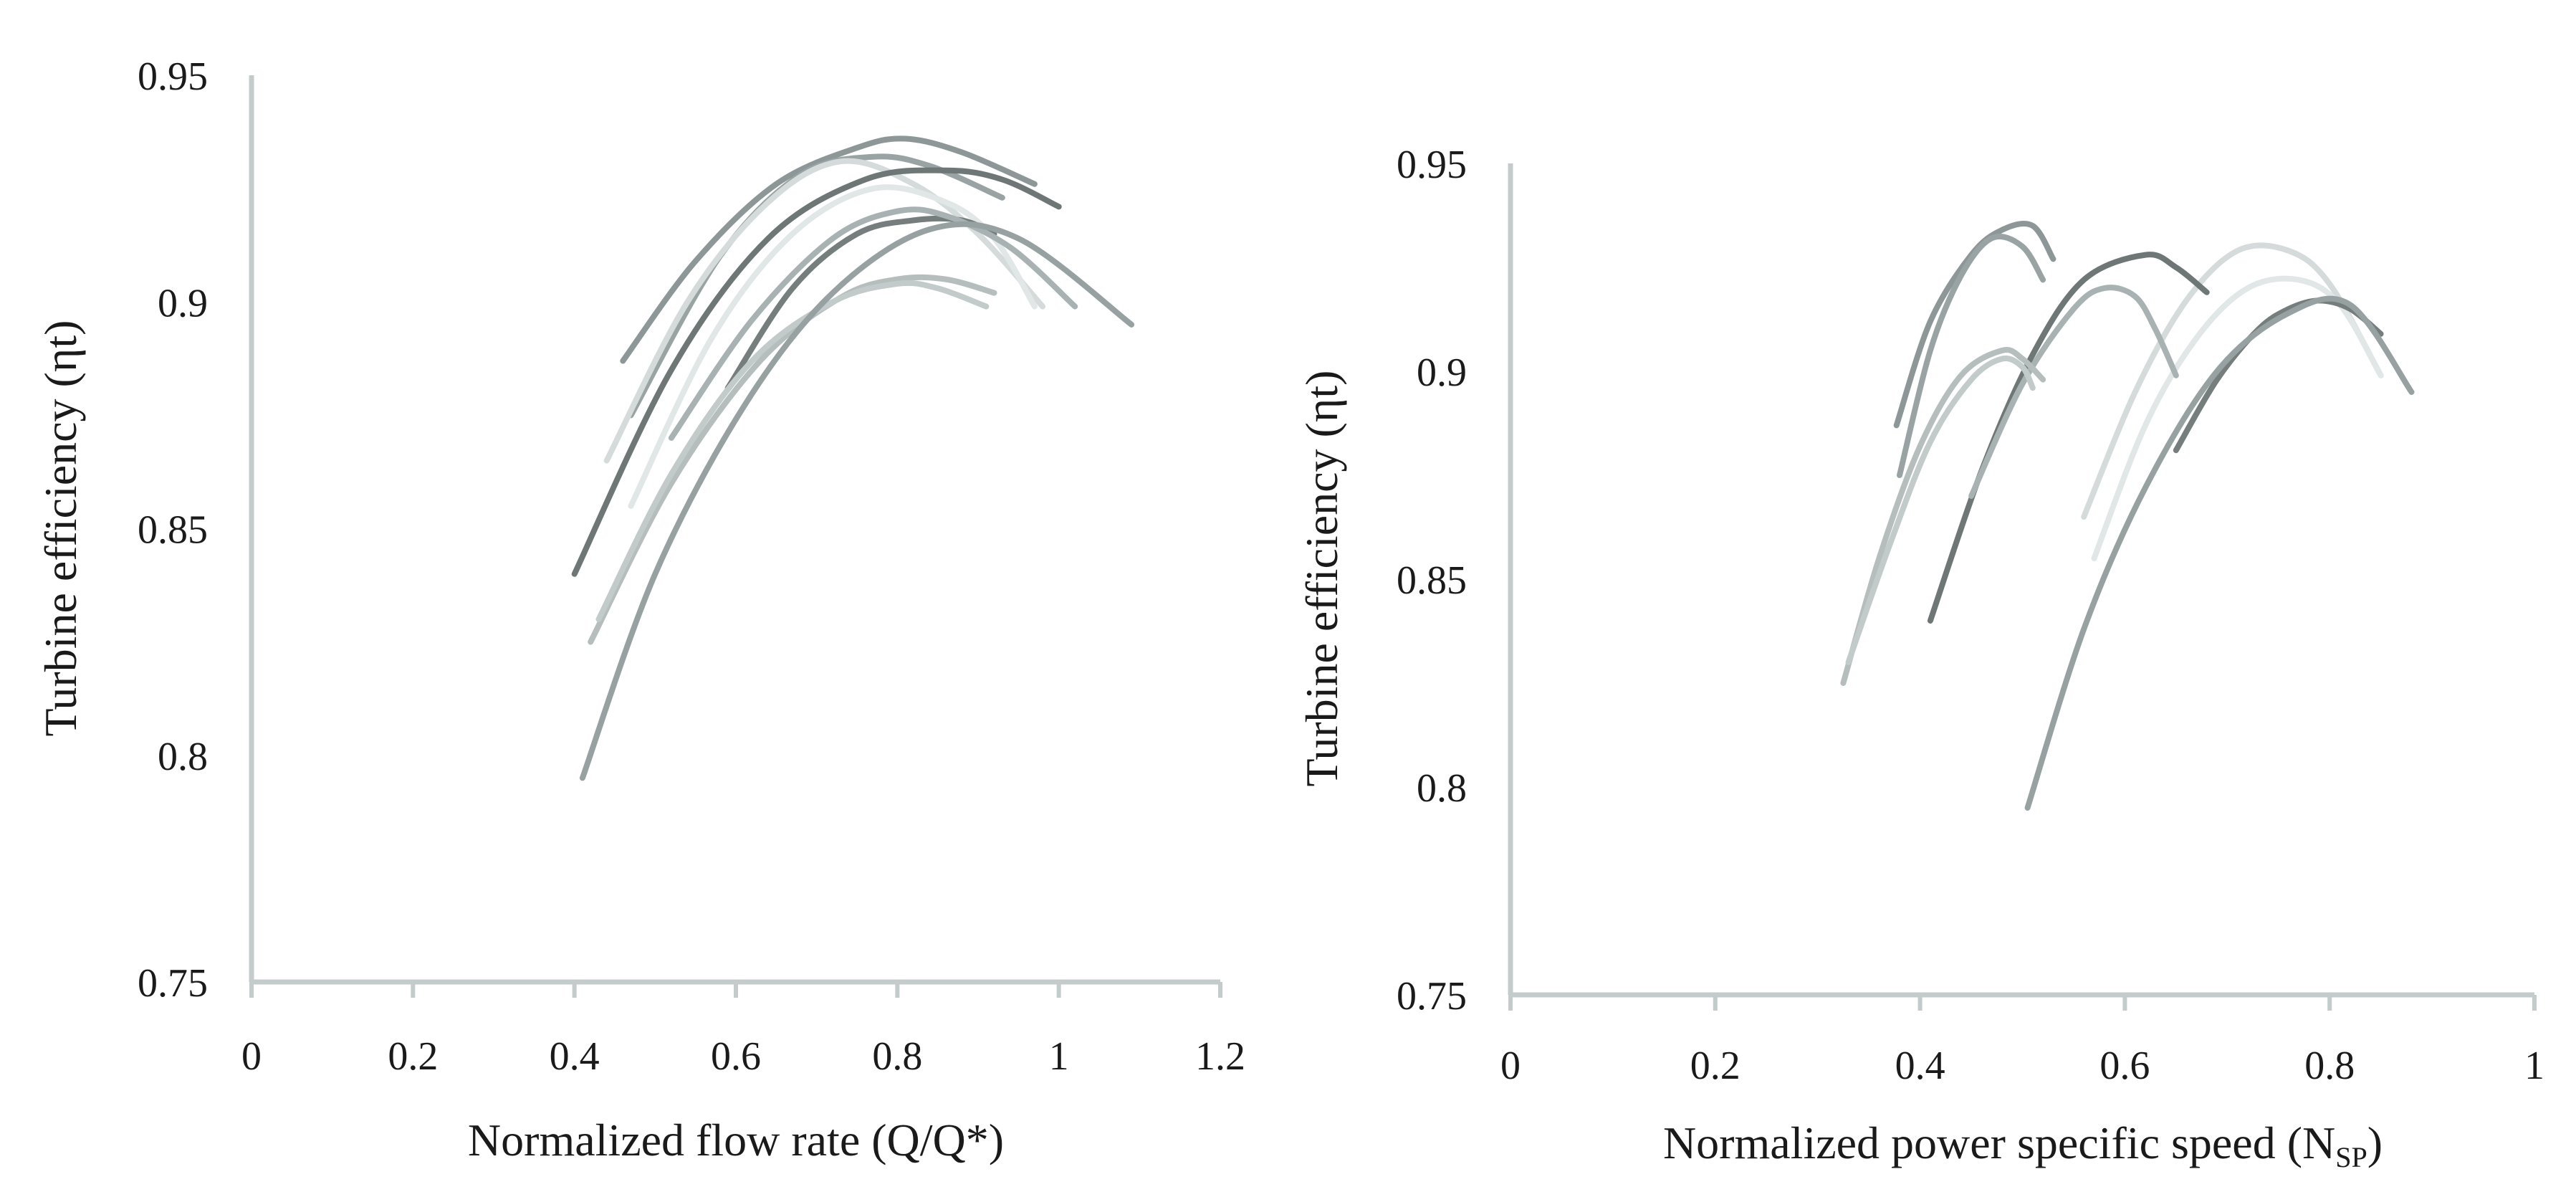 The height and width of the screenshot is (1197, 2576). What do you see at coordinates (1999, 1142) in the screenshot?
I see `specific-speed-x-axis-title-main: Normalized power specific speed (N` at bounding box center [1999, 1142].